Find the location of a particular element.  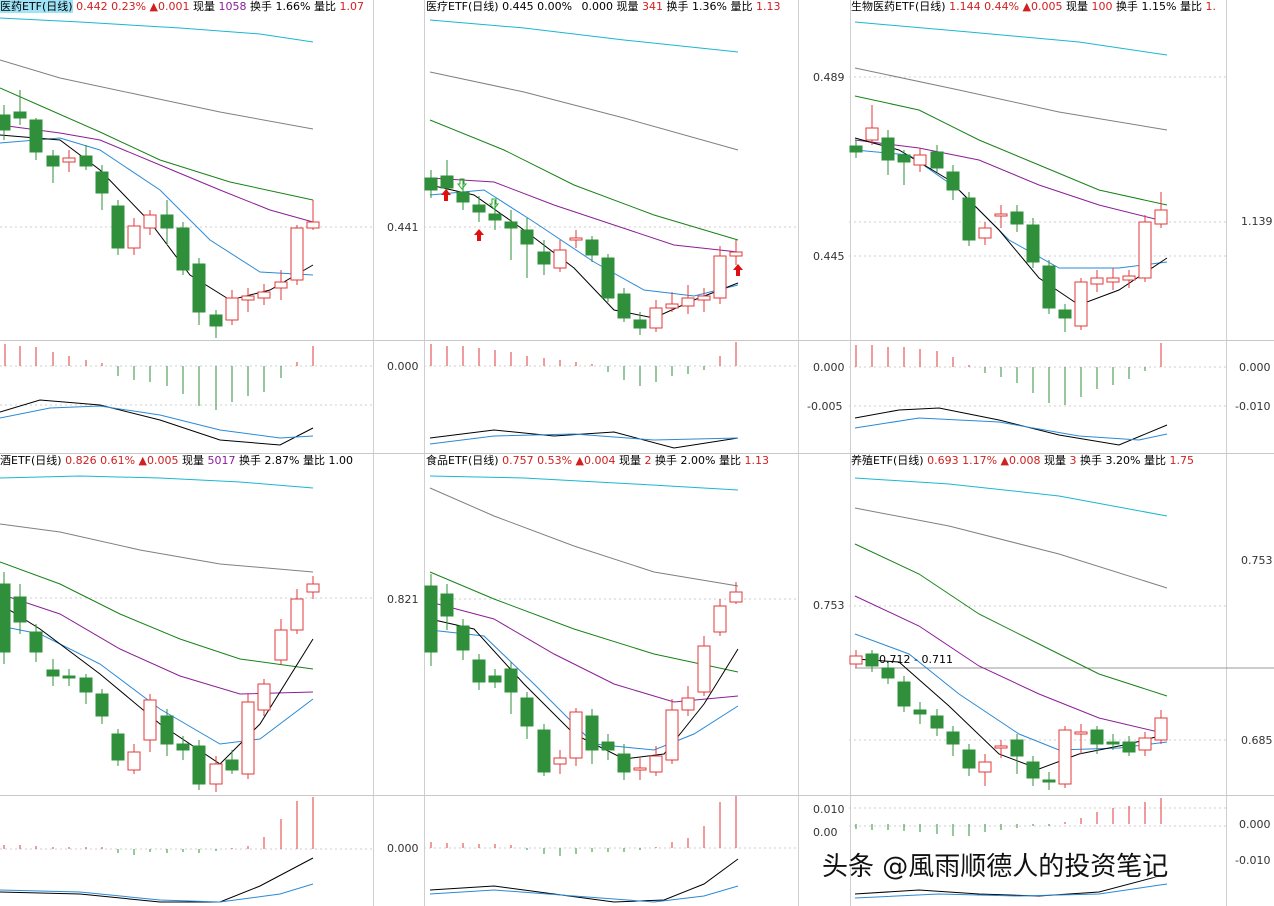

ma5-line is located at coordinates (157, 684).